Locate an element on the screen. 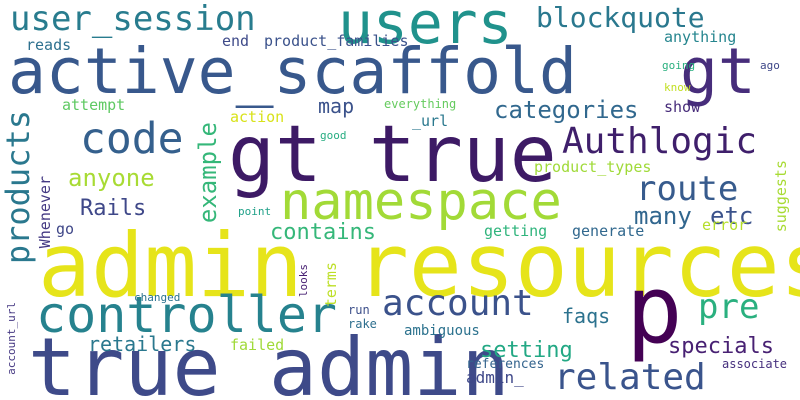 Image resolution: width=800 pixels, height=400 pixels. word-pre: pre is located at coordinates (729, 307).